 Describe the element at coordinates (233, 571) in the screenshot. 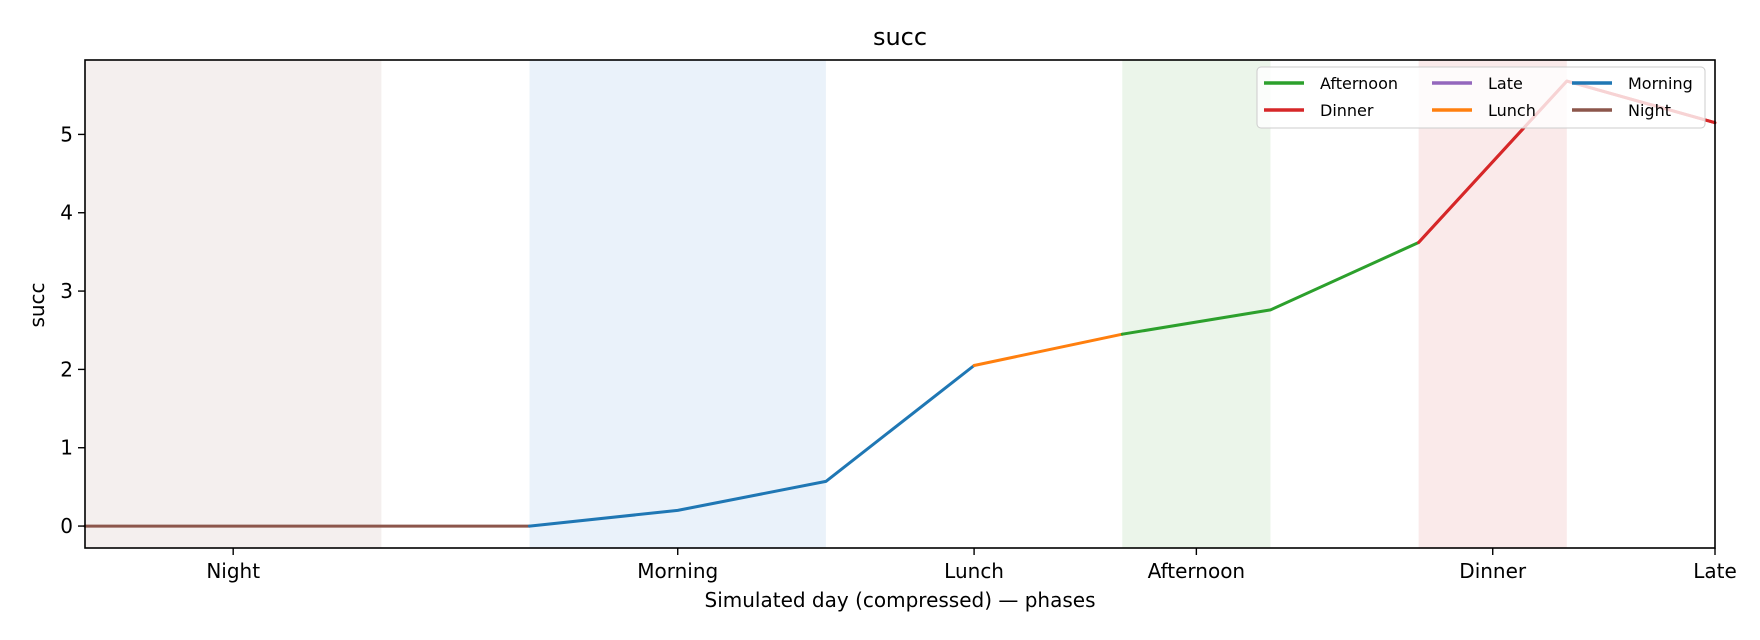

I see `x-tick-label: Night` at that location.